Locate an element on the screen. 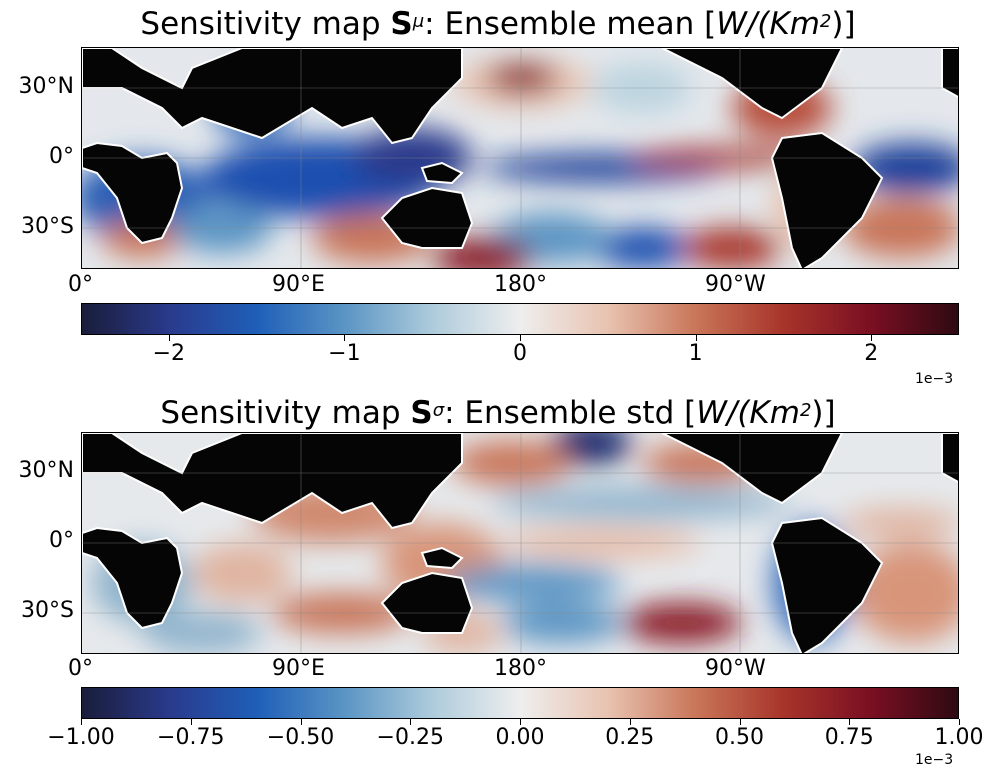 Image resolution: width=996 pixels, height=782 pixels. panel1-lat-label-30s: 30°S is located at coordinates (47, 226).